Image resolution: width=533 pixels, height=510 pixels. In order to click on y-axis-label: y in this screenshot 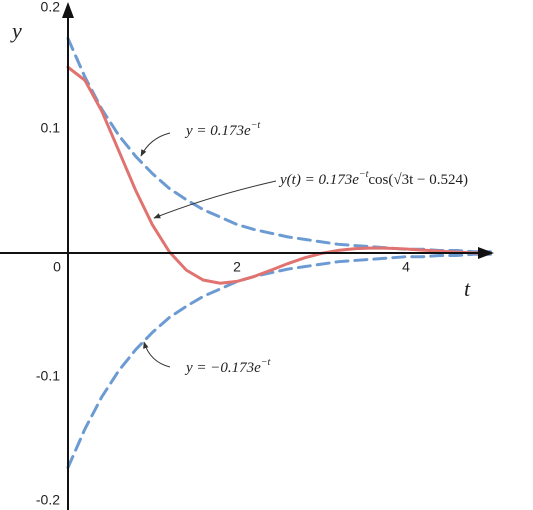, I will do `click(16, 30)`.